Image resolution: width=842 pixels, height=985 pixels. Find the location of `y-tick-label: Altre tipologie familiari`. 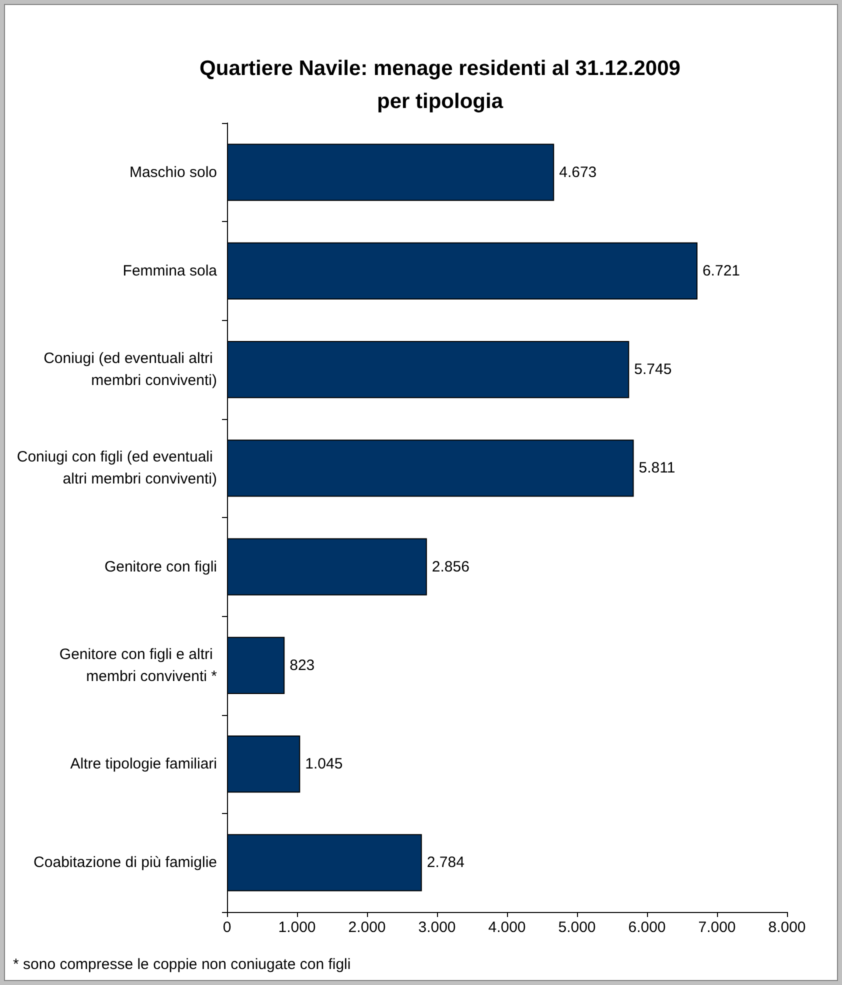

y-tick-label: Altre tipologie familiari is located at coordinates (143, 764).